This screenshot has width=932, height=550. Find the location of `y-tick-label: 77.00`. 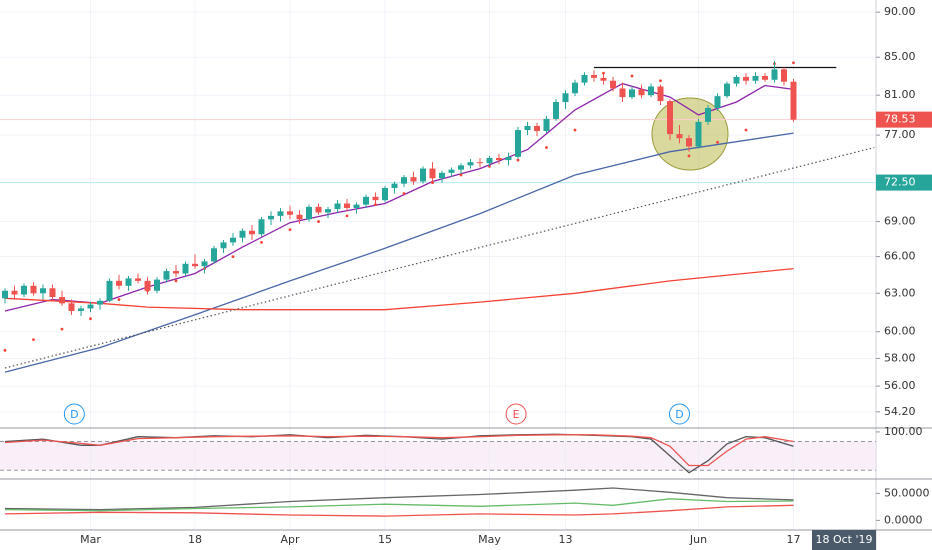

y-tick-label: 77.00 is located at coordinates (900, 134).